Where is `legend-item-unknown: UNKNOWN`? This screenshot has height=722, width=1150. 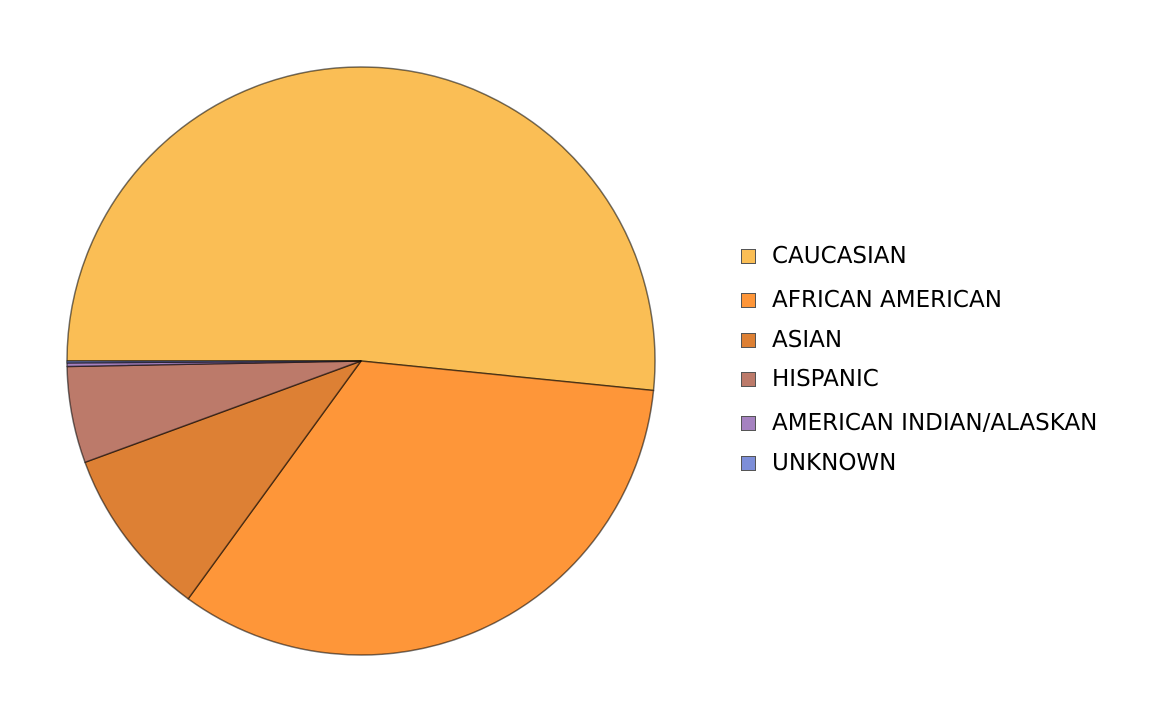 legend-item-unknown: UNKNOWN is located at coordinates (819, 463).